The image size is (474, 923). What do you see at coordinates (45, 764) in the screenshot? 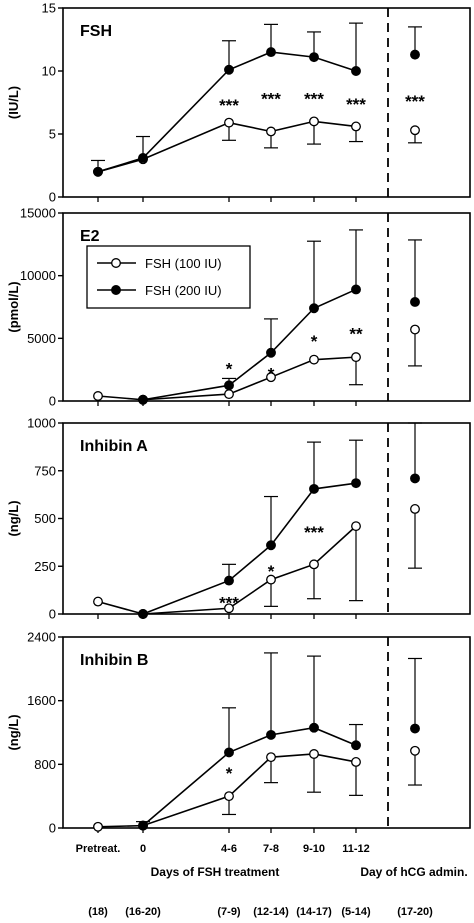
I see `y-tick-label: 800` at bounding box center [45, 764].